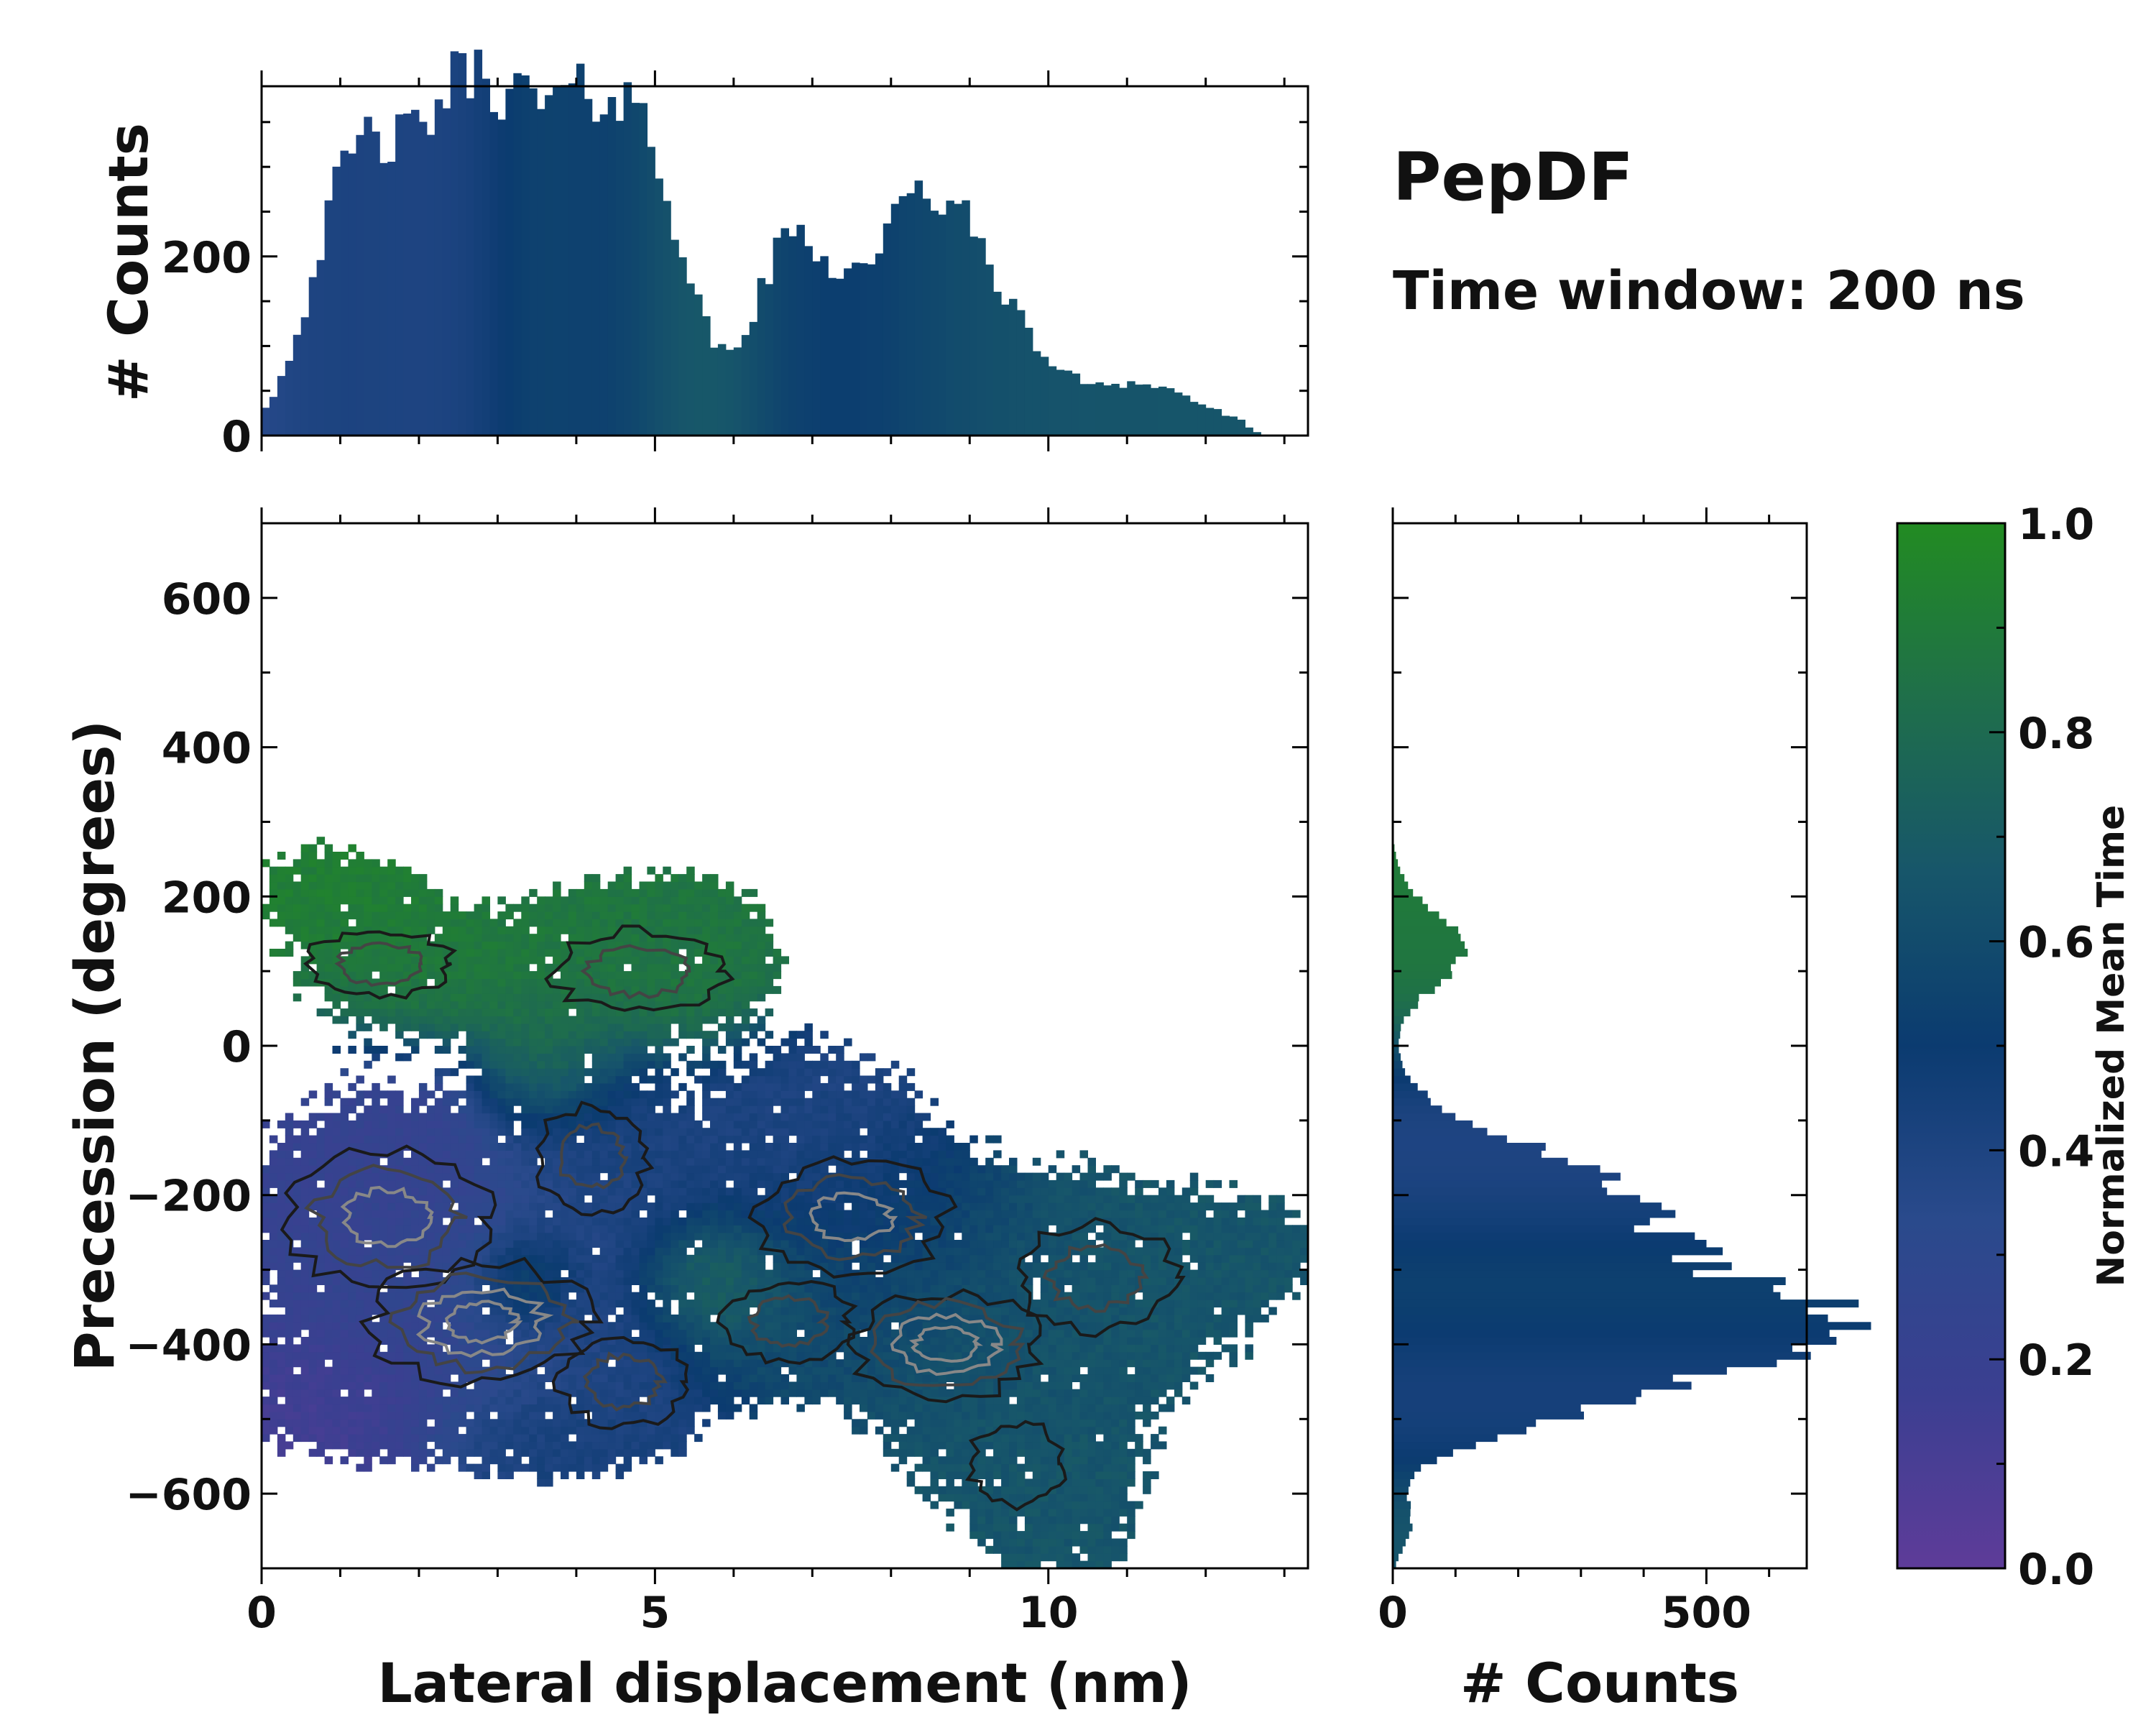 The height and width of the screenshot is (1725, 2156). Describe the element at coordinates (1091, 410) in the screenshot. I see `top-histogram-bar` at that location.